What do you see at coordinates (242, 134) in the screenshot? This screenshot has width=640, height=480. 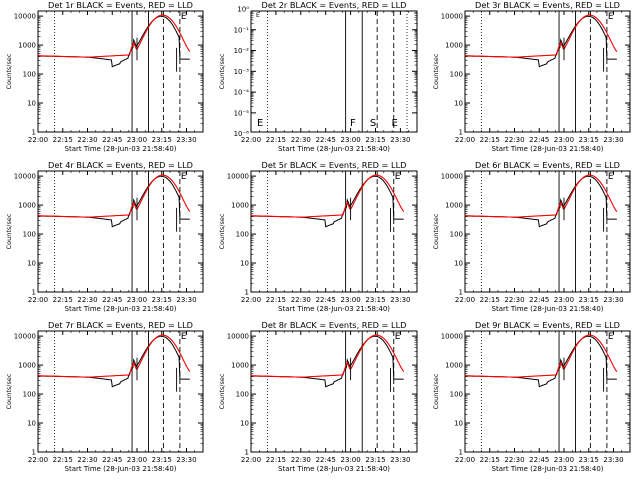 I see `y-tick-label: 10⁻⁶` at bounding box center [242, 134].